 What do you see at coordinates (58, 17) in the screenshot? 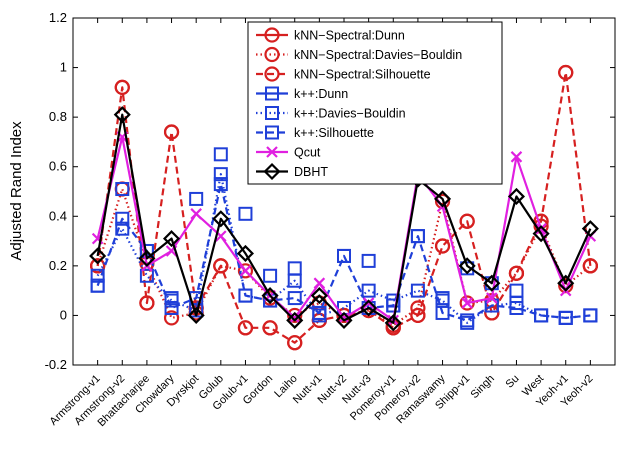
I see `y-tick-label: 1.2` at bounding box center [58, 17].